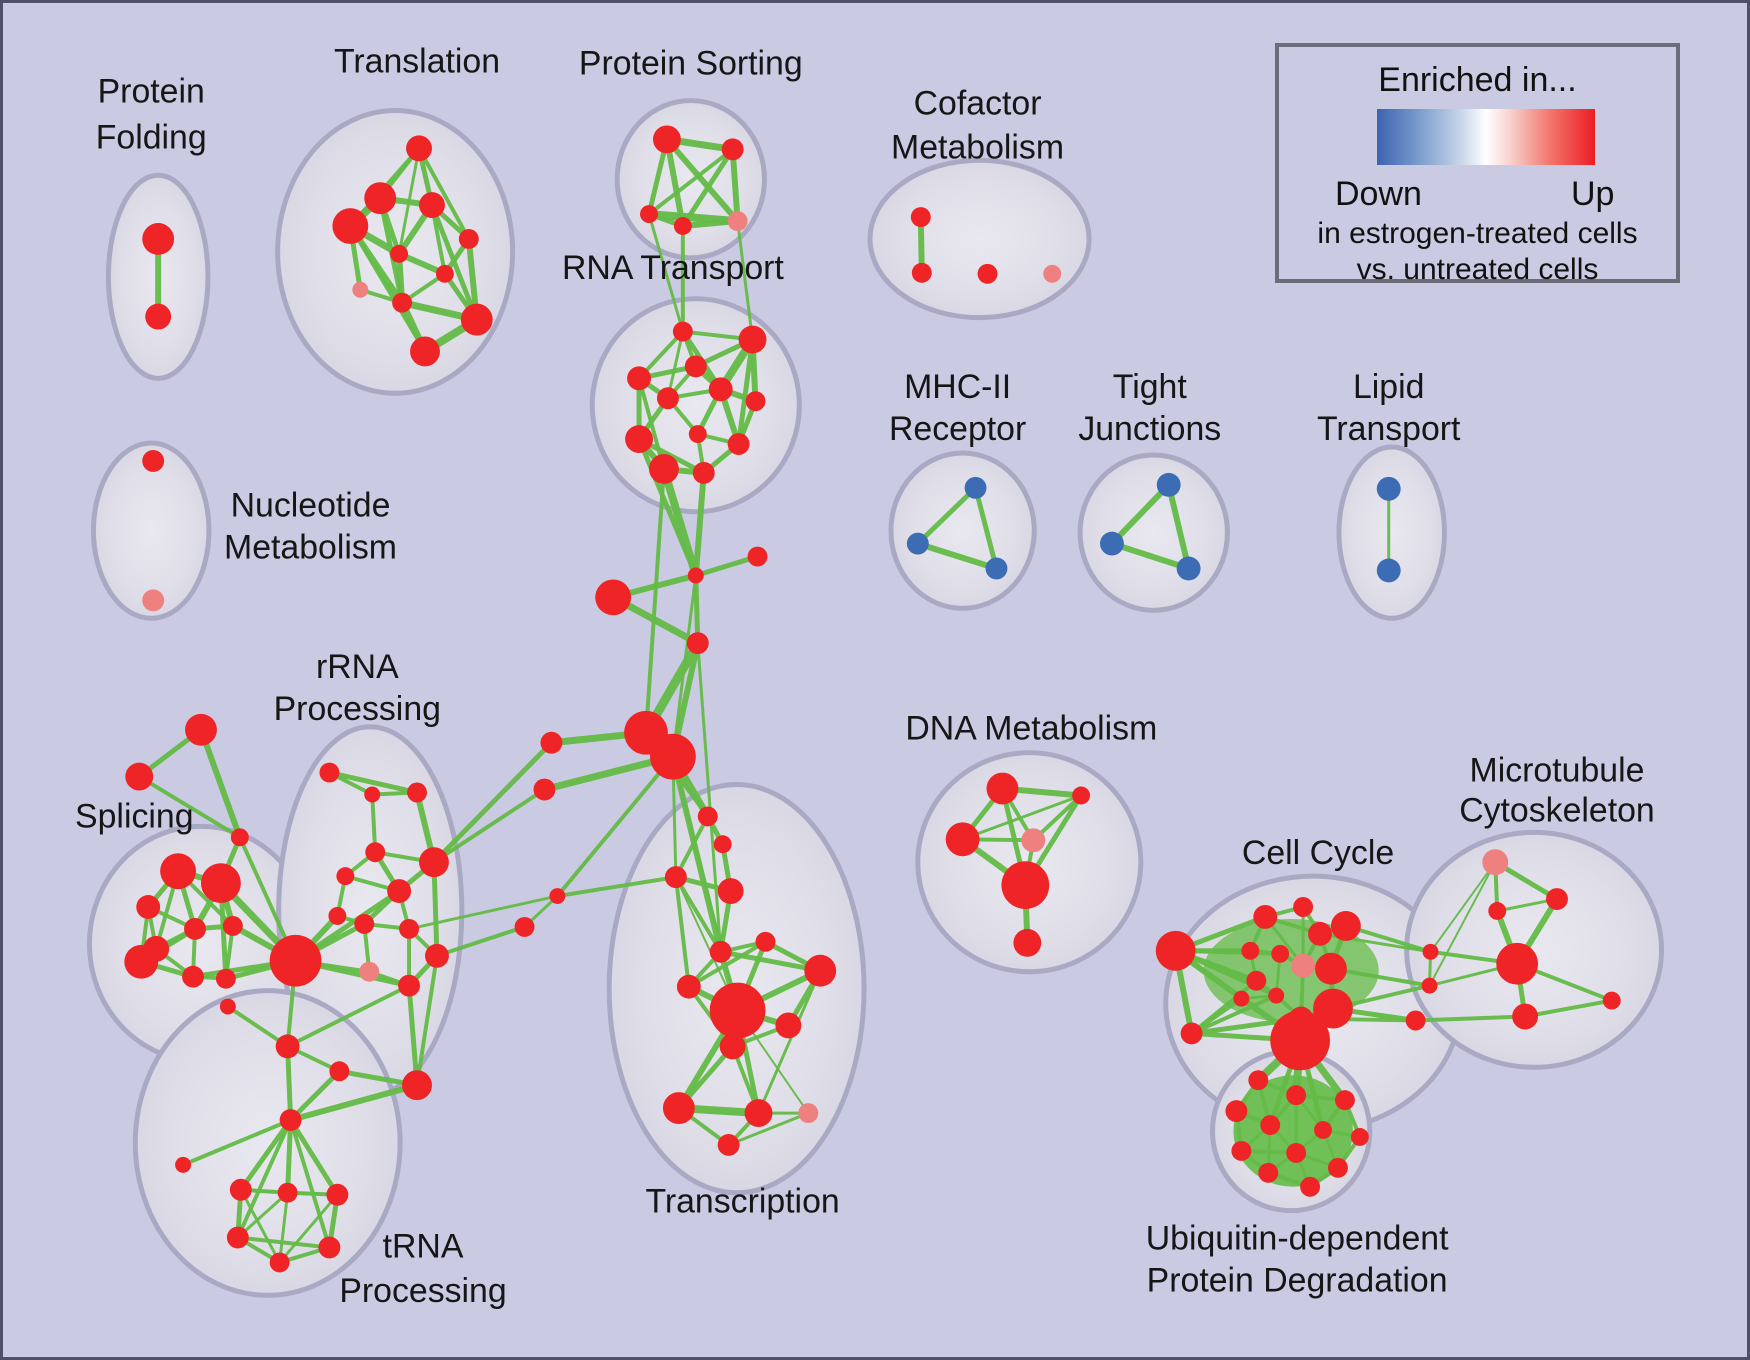  Describe the element at coordinates (1388, 387) in the screenshot. I see `cluster-label: Lipid` at that location.